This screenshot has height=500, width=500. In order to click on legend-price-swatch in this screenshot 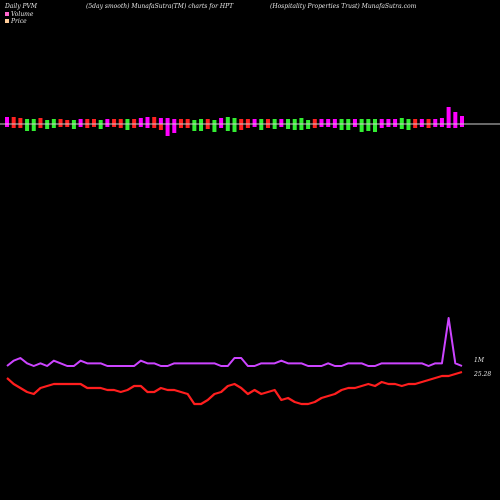, I will do `click(7, 21)`.